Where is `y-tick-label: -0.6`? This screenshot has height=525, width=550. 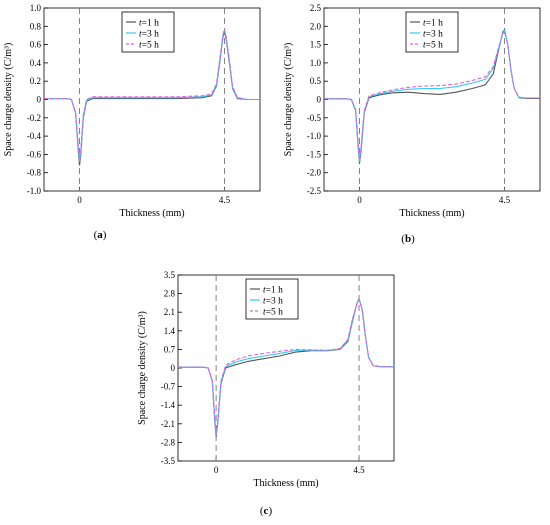 y-tick-label: -0.6 is located at coordinates (34, 154).